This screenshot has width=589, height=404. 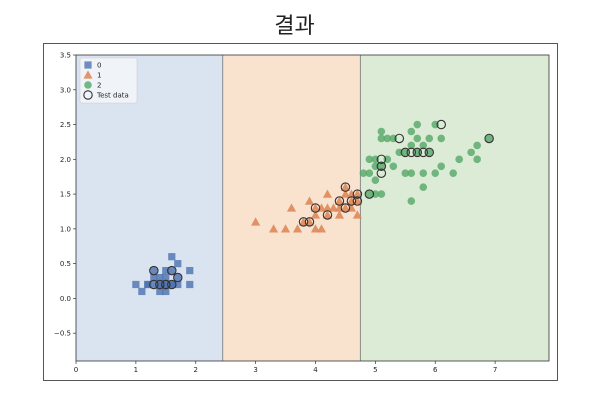 I want to click on y-tick-label: 0.0, so click(x=65, y=299).